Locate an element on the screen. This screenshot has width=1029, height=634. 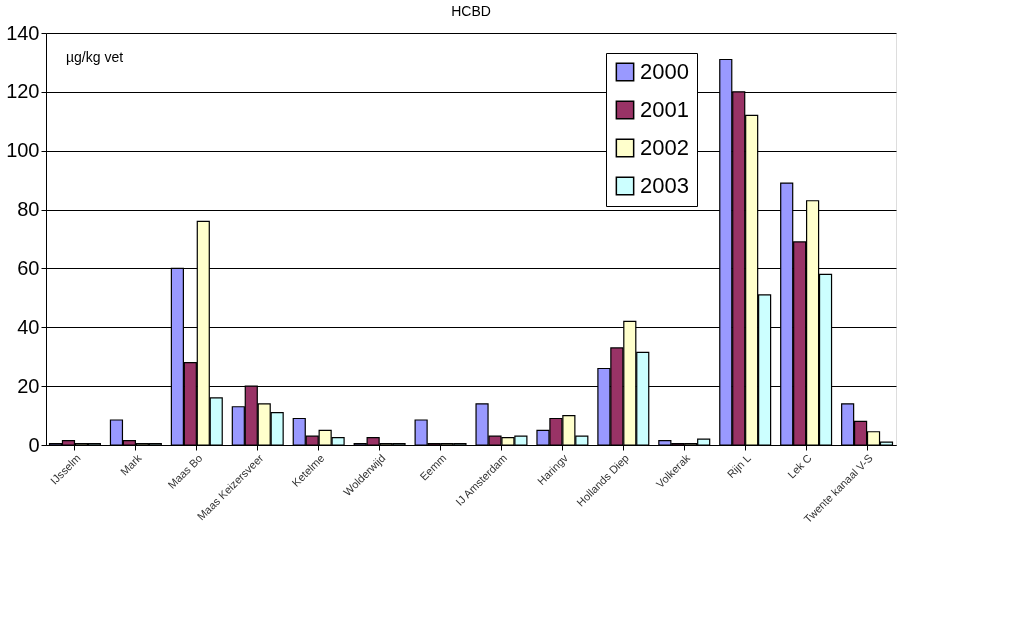
annotation: µg/kg vet is located at coordinates (95, 57).